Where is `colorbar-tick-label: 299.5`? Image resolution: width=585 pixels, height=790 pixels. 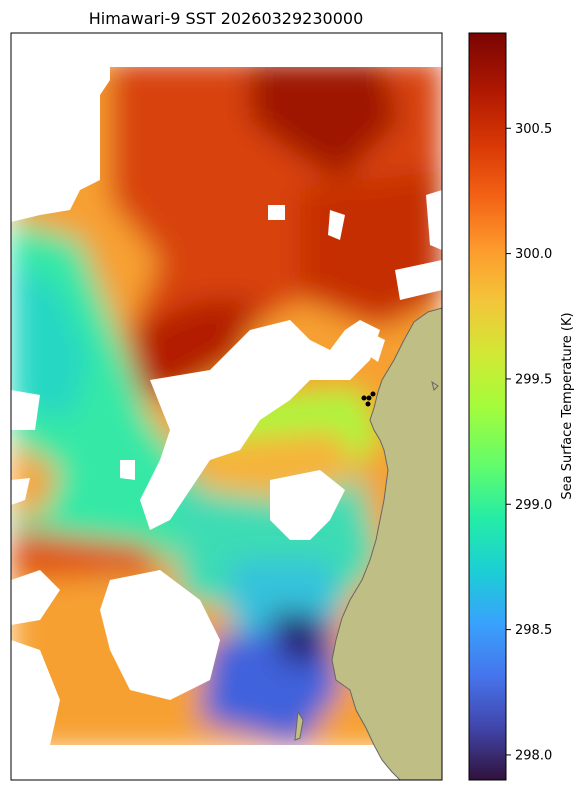 colorbar-tick-label: 299.5 is located at coordinates (533, 379).